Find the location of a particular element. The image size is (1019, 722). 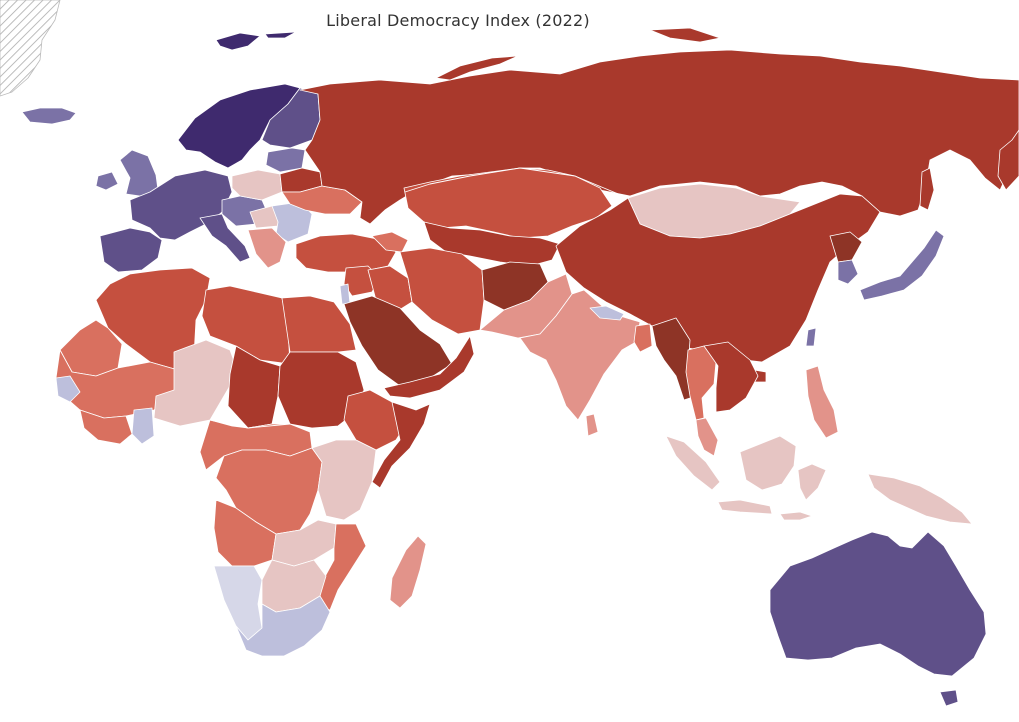

region-india is located at coordinates (580, 355).